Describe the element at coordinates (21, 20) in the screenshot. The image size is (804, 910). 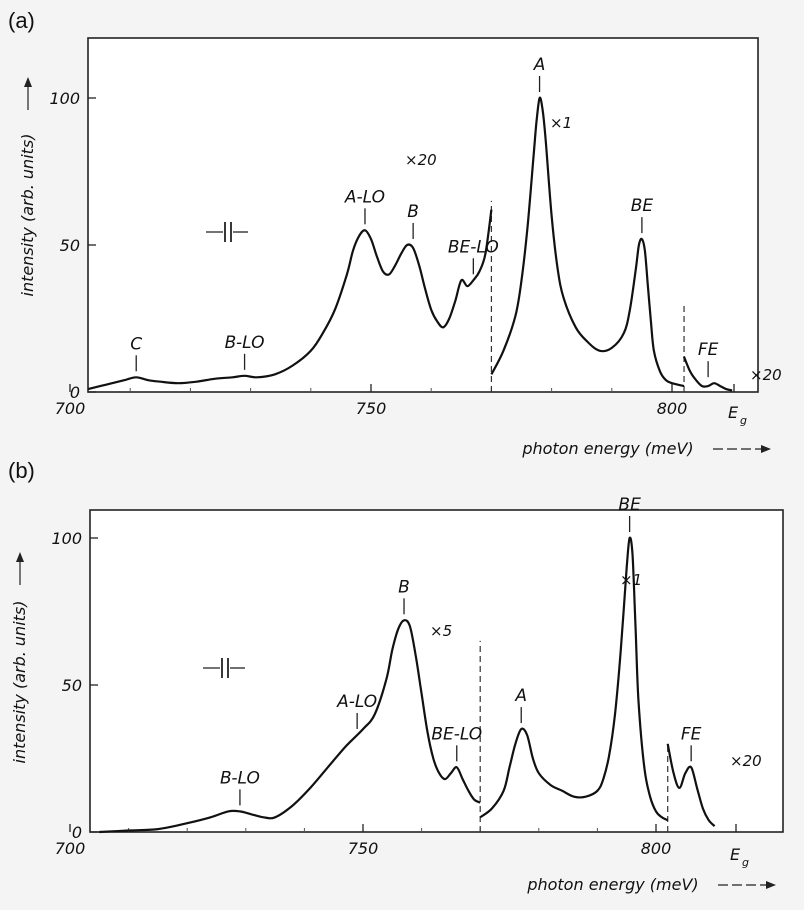
I see `panel-label: (a)` at that location.